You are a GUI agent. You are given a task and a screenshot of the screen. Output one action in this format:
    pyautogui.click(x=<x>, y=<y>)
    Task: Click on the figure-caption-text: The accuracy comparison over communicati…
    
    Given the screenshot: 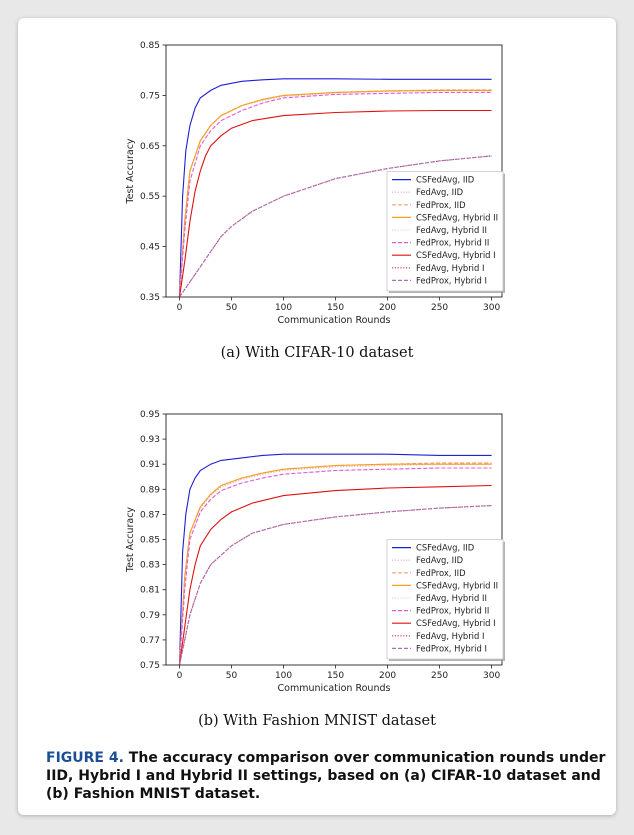 What is the action you would take?
    pyautogui.click(x=326, y=776)
    